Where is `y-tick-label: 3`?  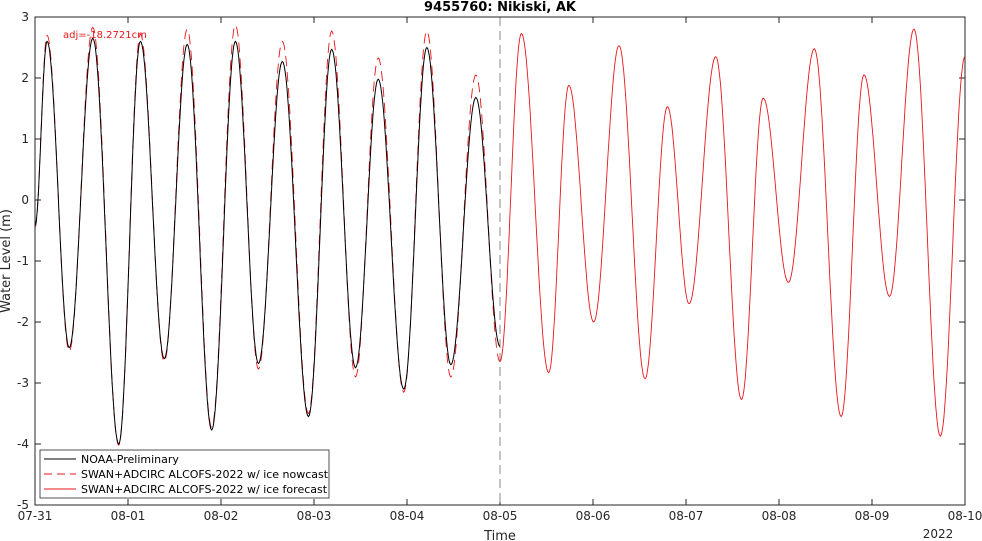 y-tick-label: 3 is located at coordinates (25, 17).